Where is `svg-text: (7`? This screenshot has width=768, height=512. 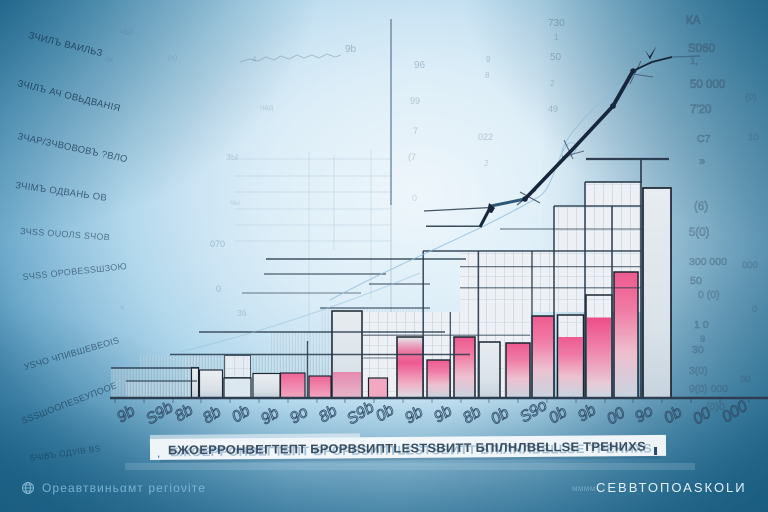 svg-text: (7 is located at coordinates (412, 157).